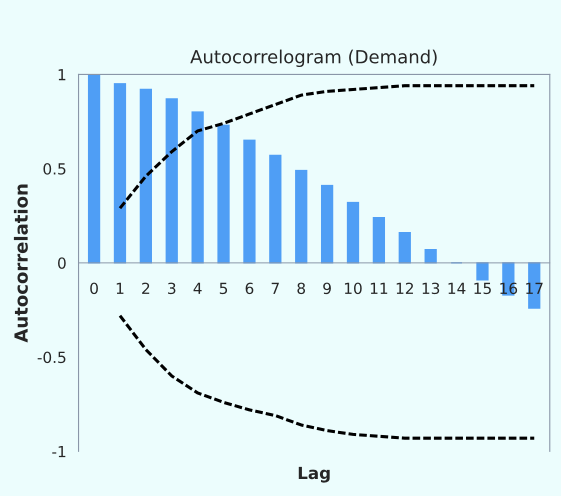 The width and height of the screenshot is (561, 496). I want to click on x-tick-label: 4, so click(198, 288).